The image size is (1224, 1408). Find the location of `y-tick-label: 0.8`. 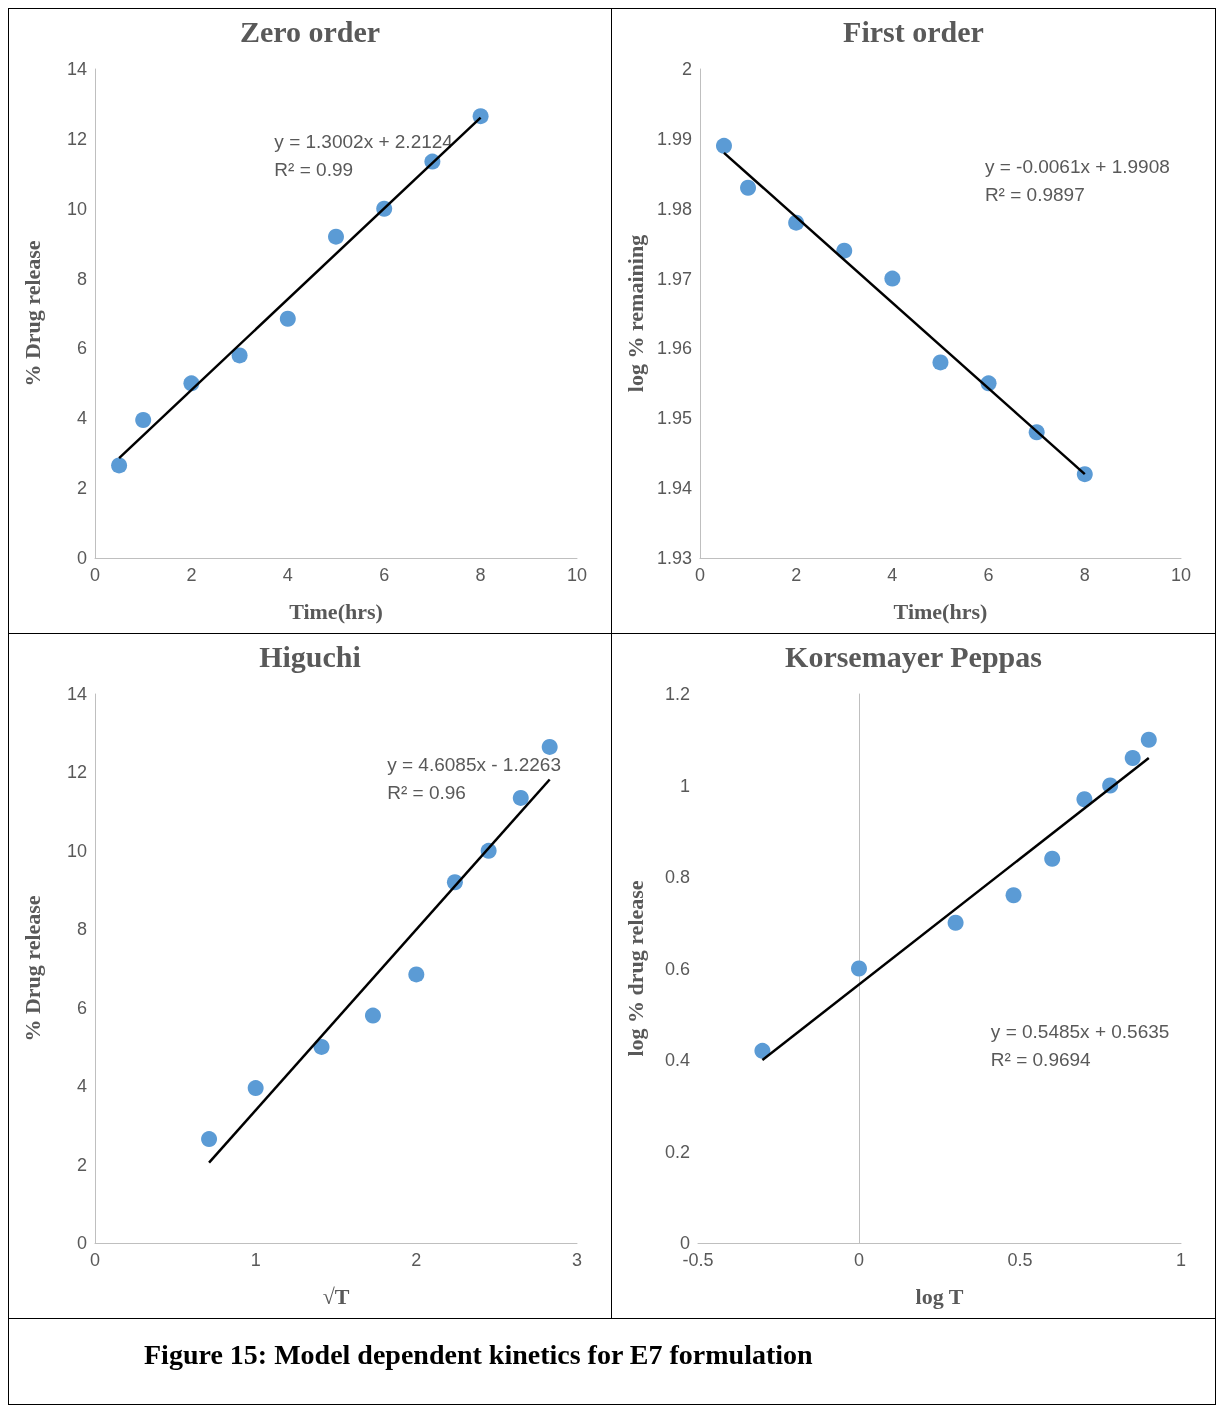

y-tick-label: 0.8 is located at coordinates (677, 877).